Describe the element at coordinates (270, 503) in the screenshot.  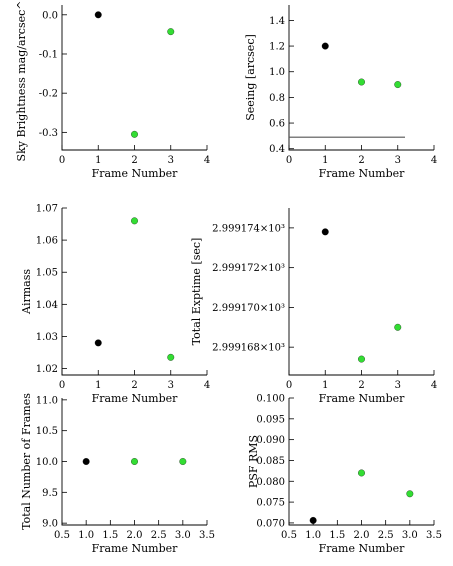
I see `y-tick-label: 0.075` at that location.